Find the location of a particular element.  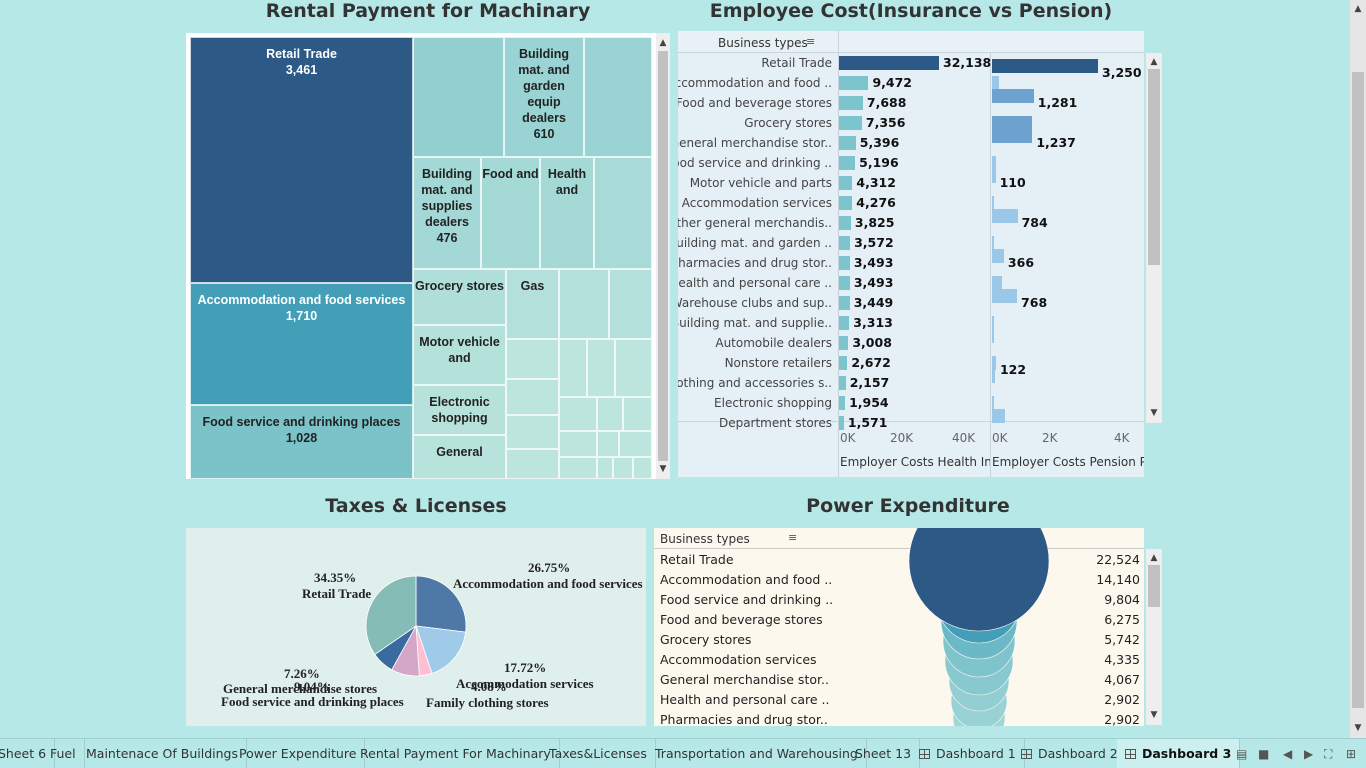

treemap-cell: Accommodation and food services 1,710 is located at coordinates (301, 344).